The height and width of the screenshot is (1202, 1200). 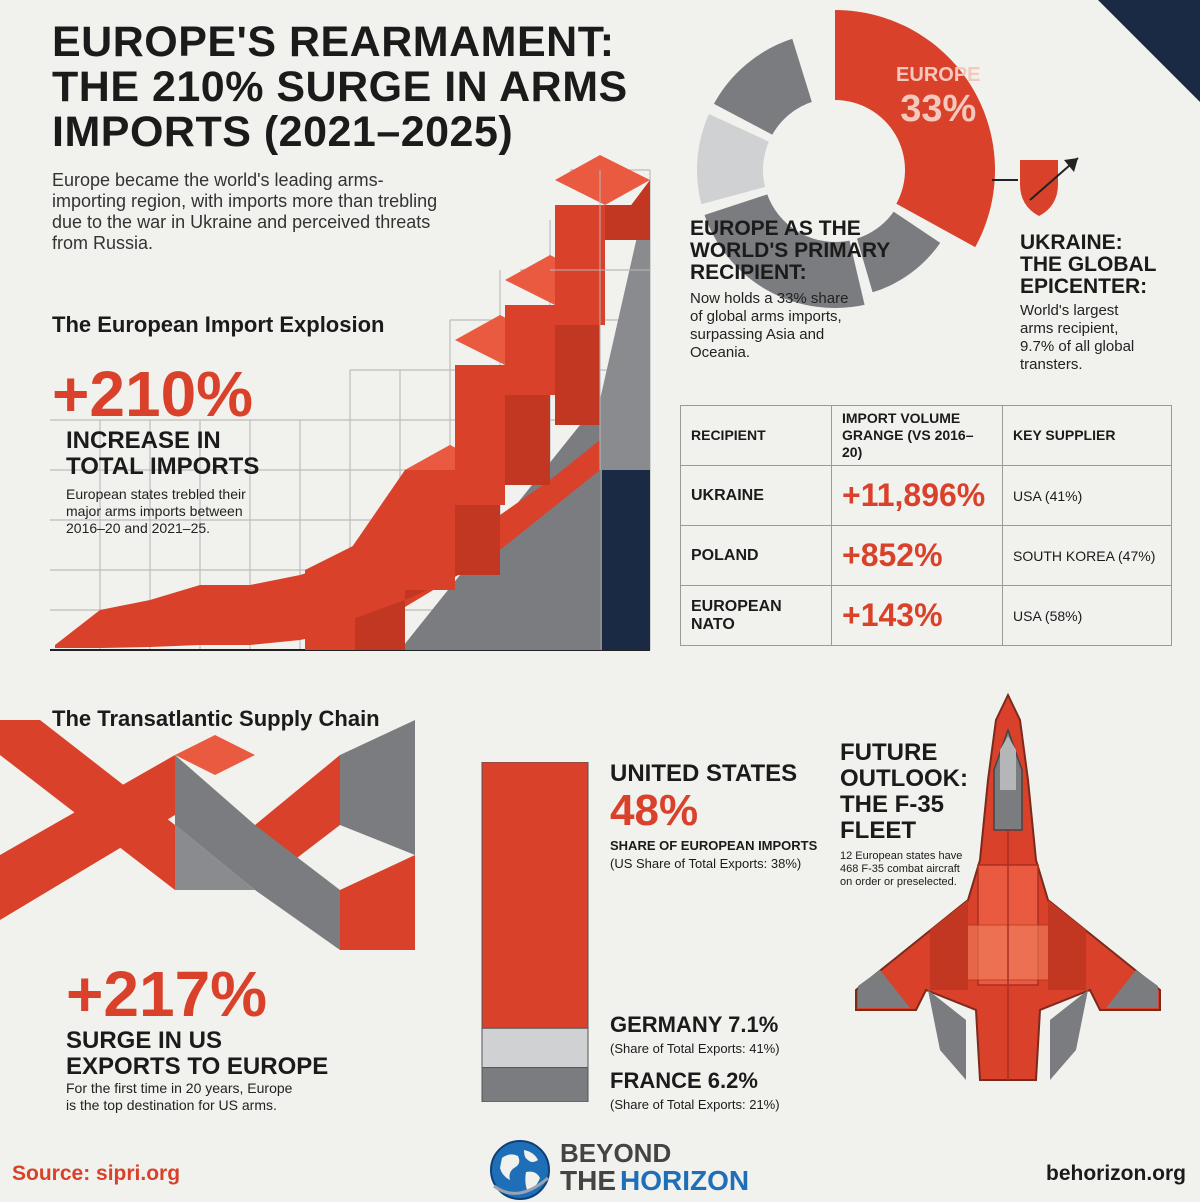 I want to click on ukraine-heading-line-3: EPICENTER:, so click(x=1084, y=286).